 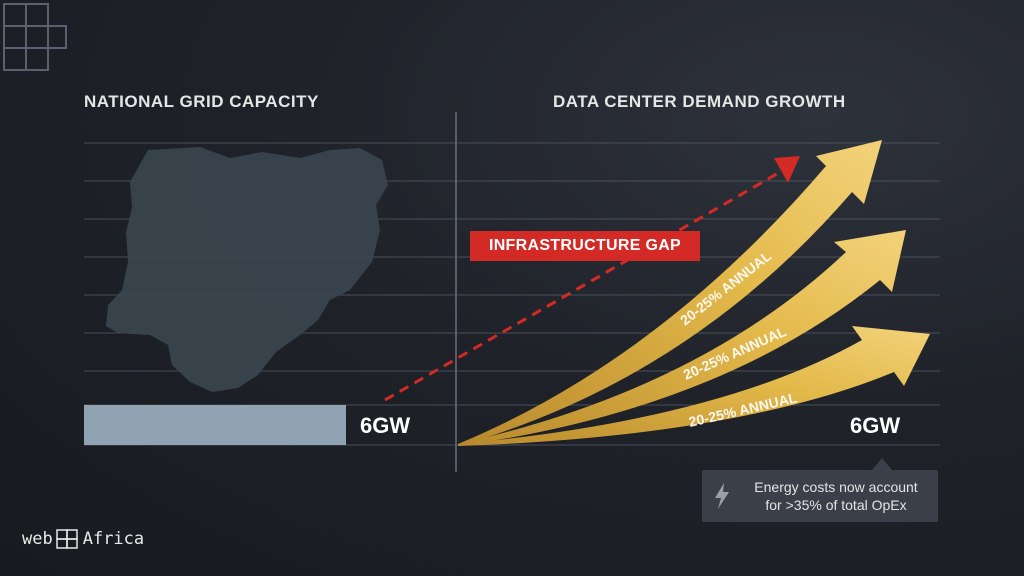 I want to click on infrastructure-gap-label: INFRASTRUCTURE GAP, so click(x=585, y=246).